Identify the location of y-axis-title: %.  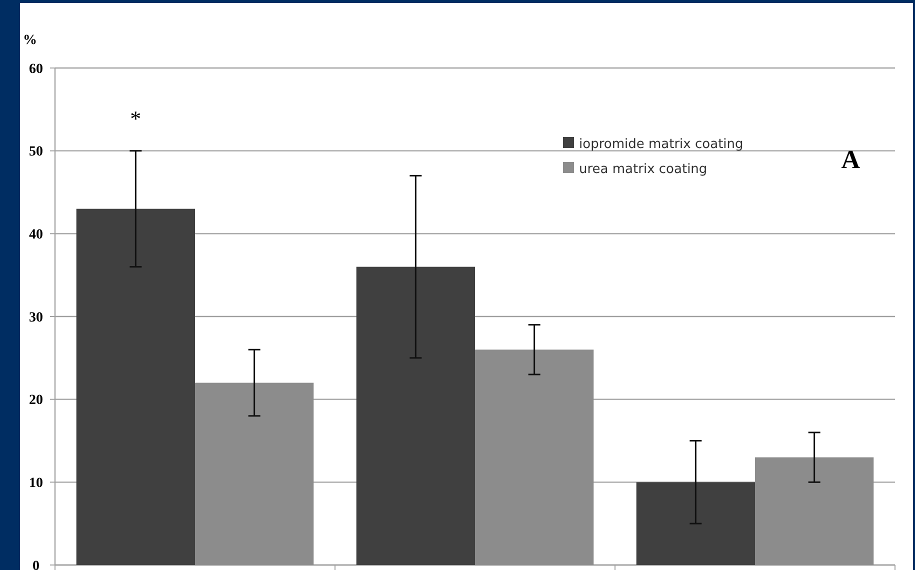
(30, 40).